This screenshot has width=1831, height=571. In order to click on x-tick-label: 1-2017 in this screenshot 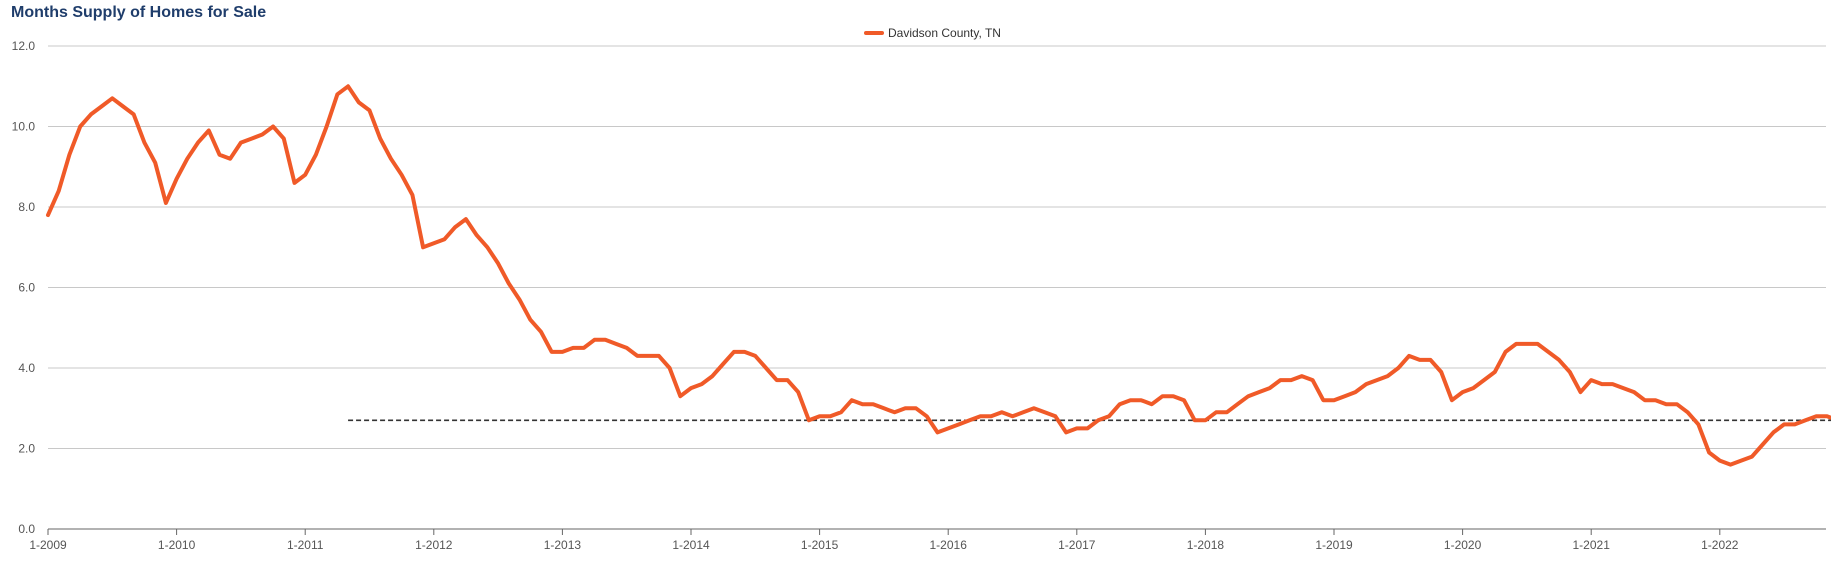, I will do `click(1077, 545)`.